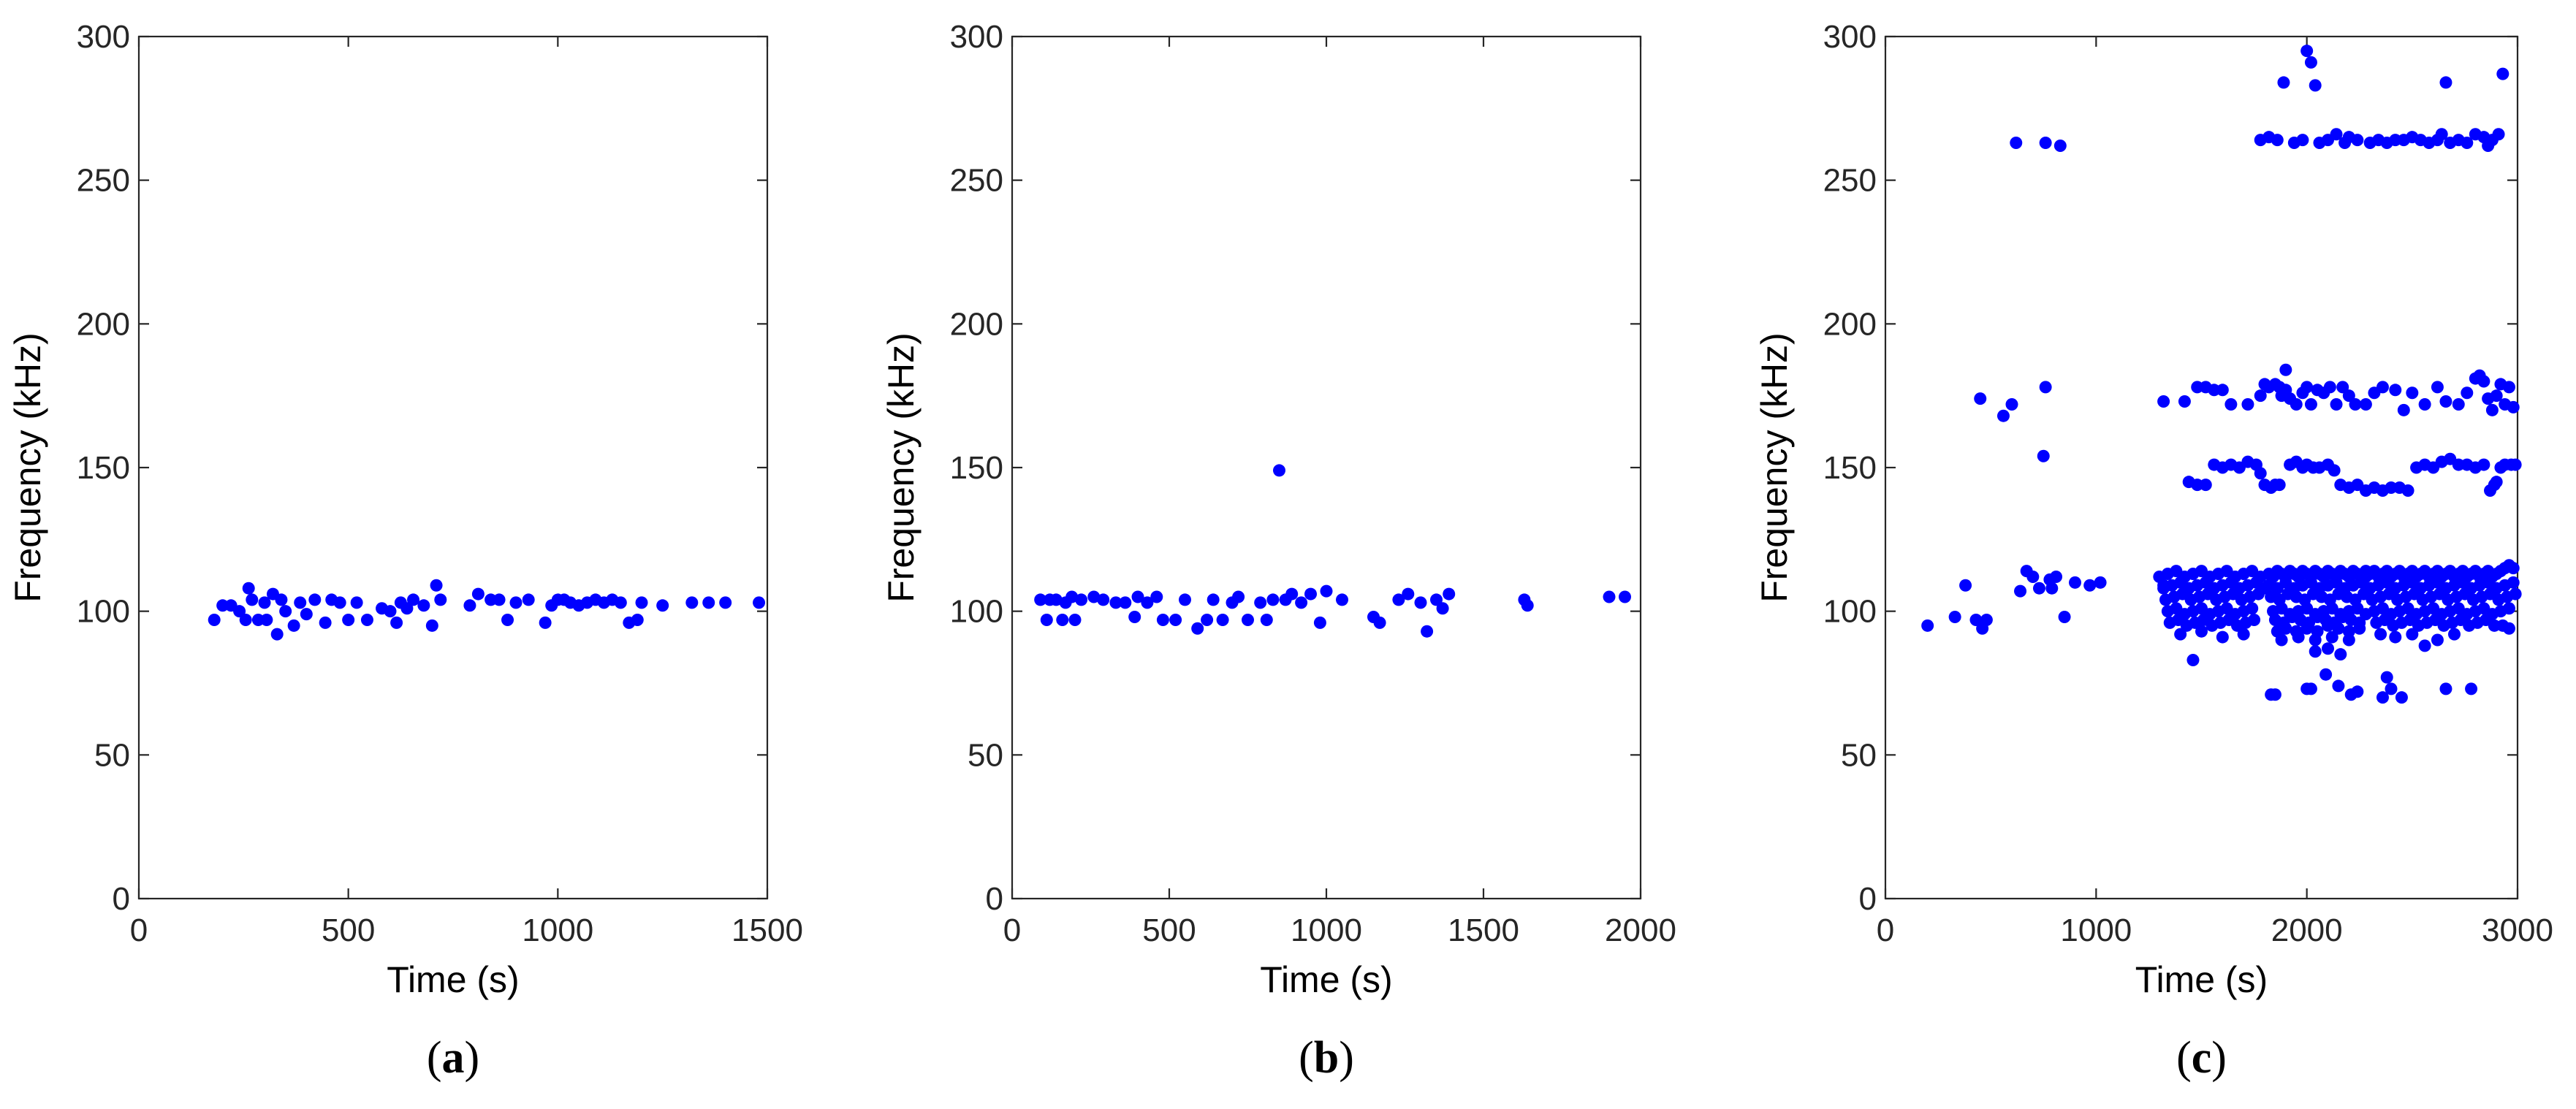 This screenshot has height=1109, width=2576. I want to click on scatter-points, so click(2221, 374).